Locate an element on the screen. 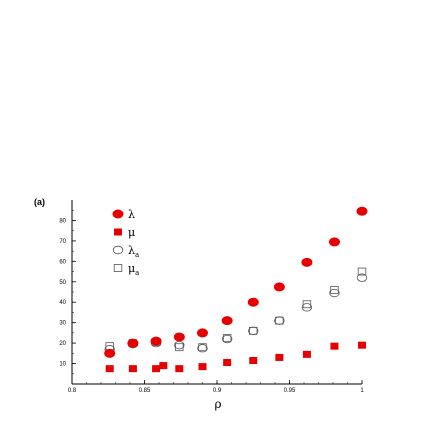 The width and height of the screenshot is (436, 436). x-tick-label: 1 is located at coordinates (362, 391).